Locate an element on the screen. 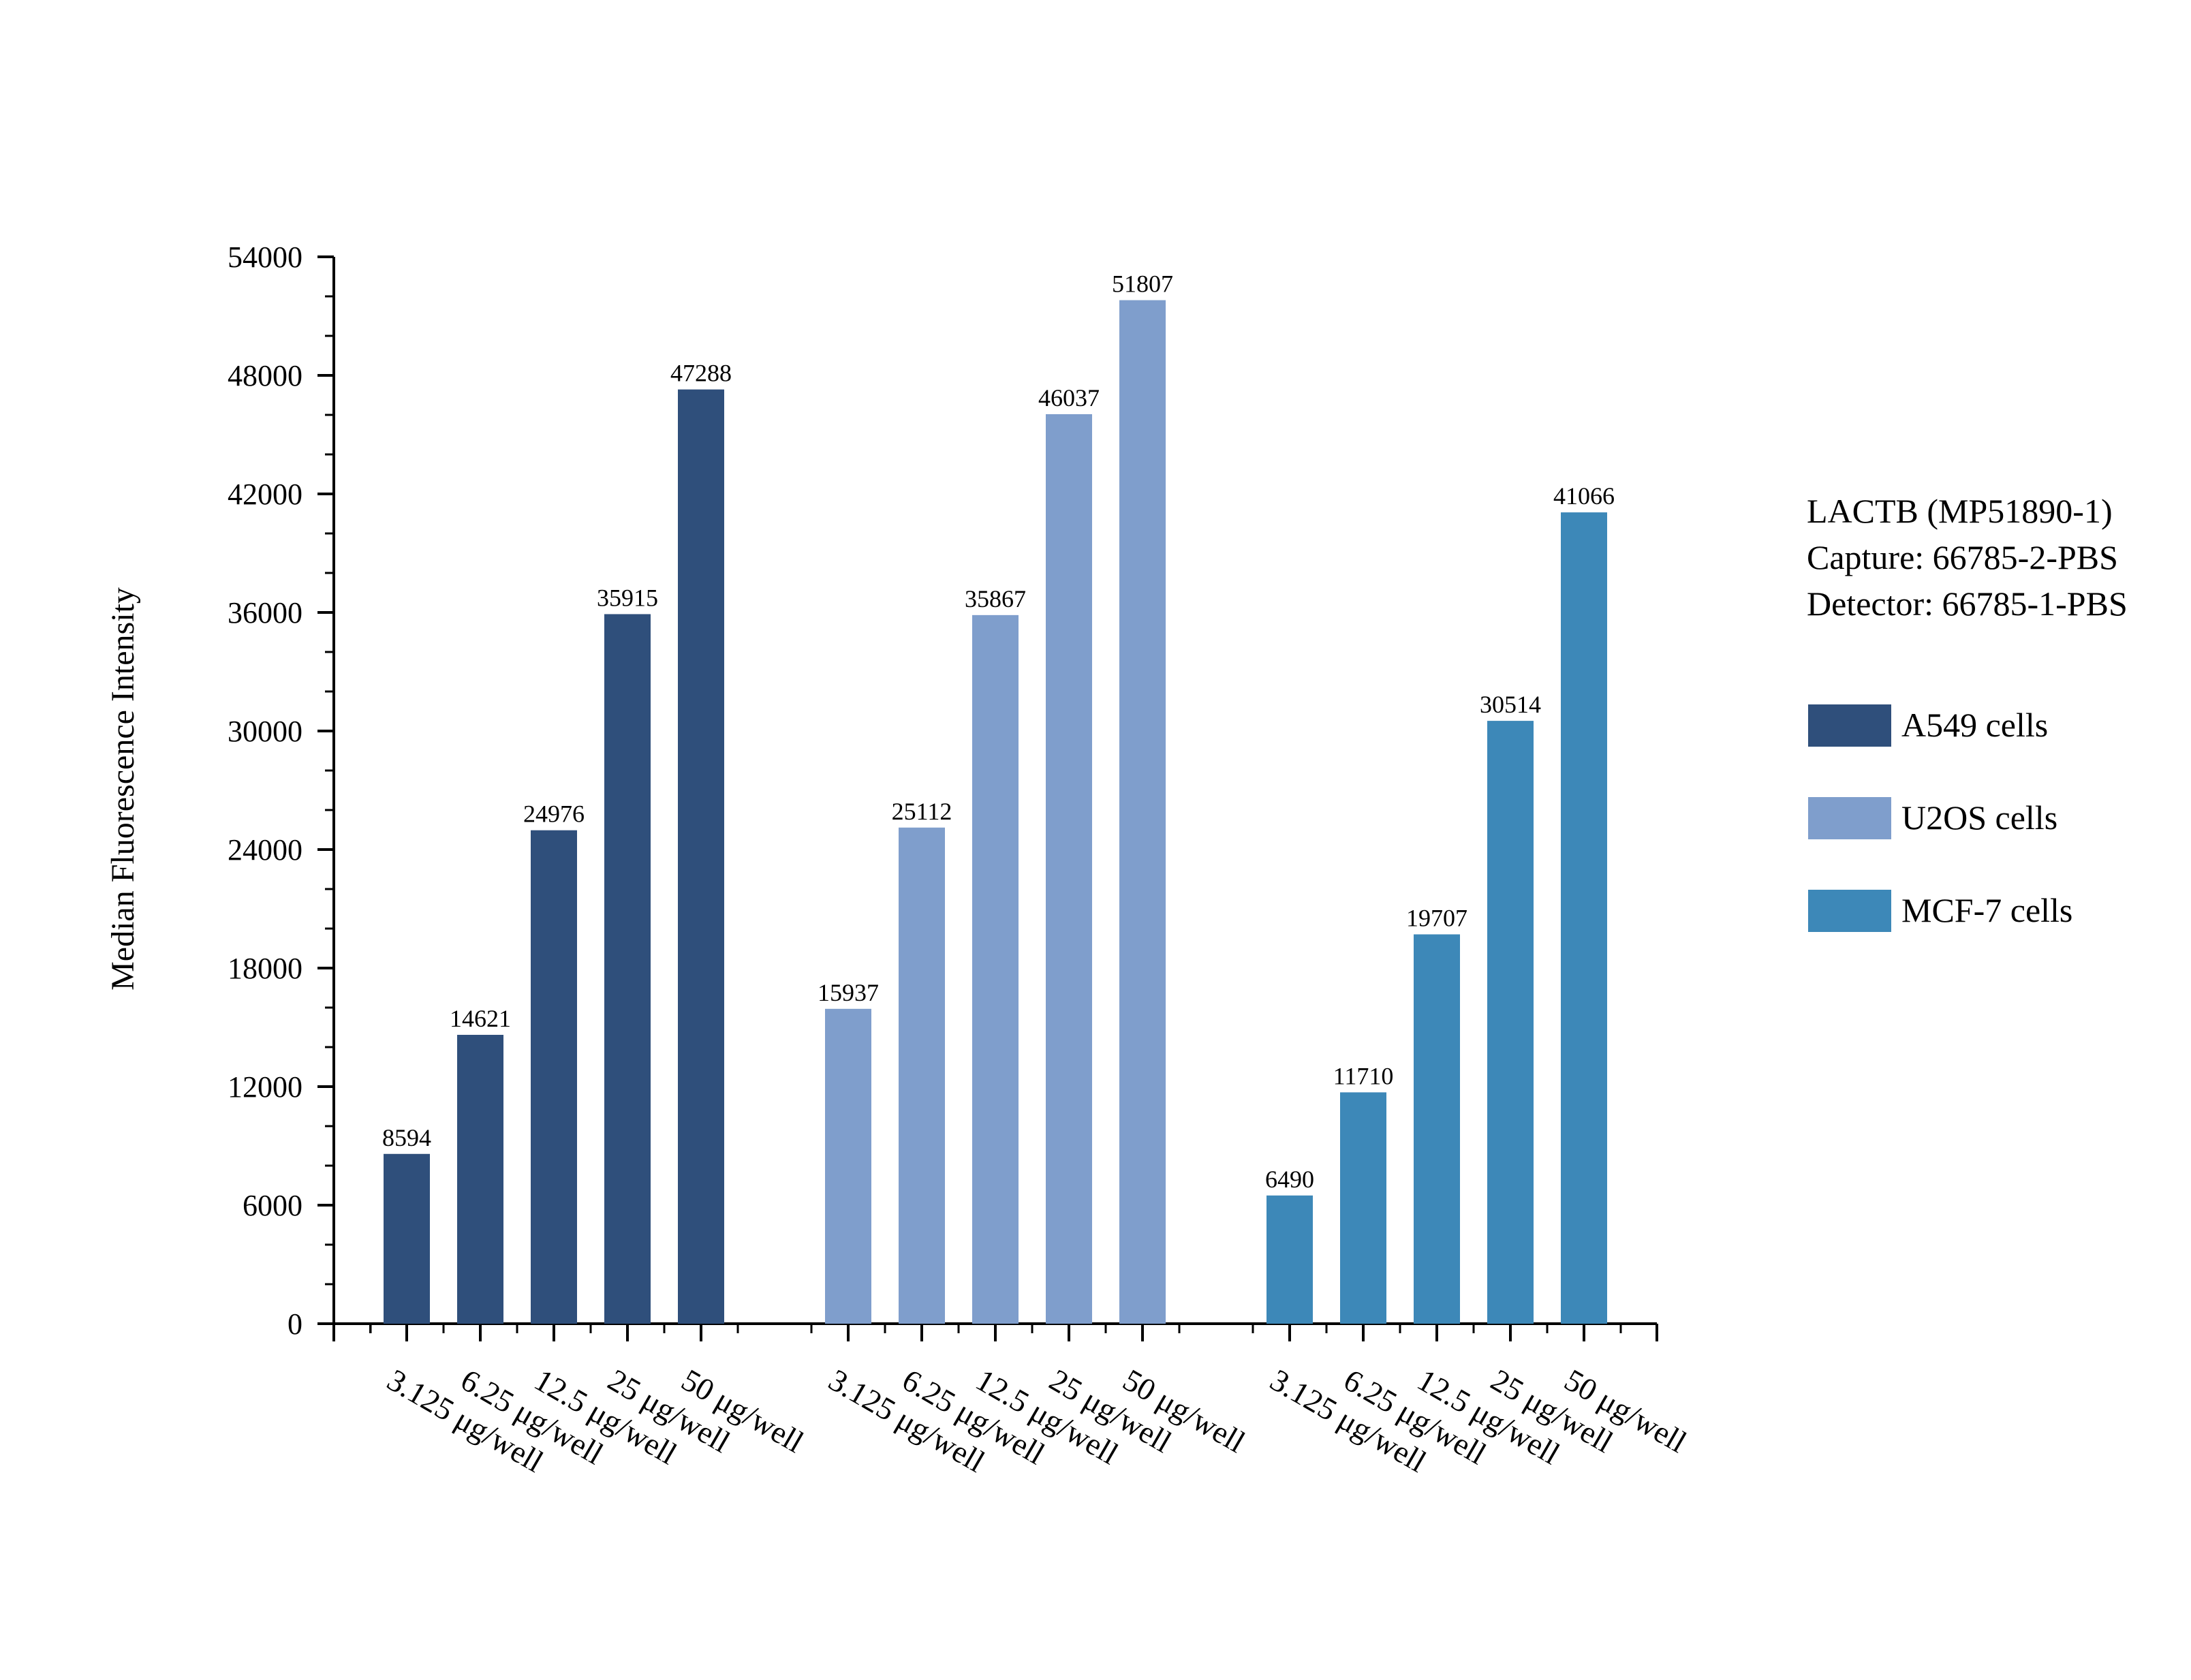  legend-label: A549 cells is located at coordinates (1974, 725).